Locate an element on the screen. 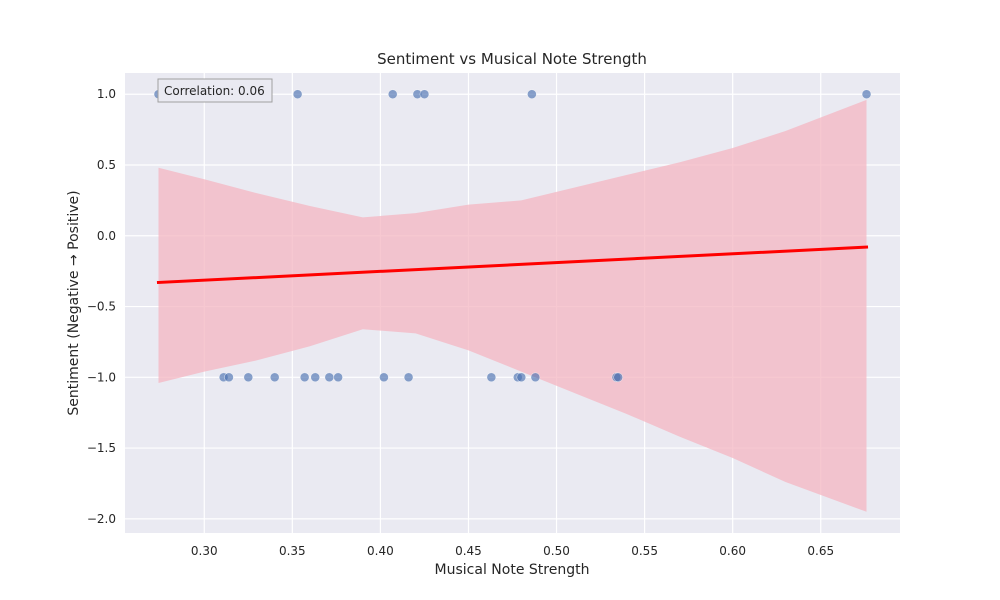 The width and height of the screenshot is (1000, 600). regression-line-layer is located at coordinates (512, 265).